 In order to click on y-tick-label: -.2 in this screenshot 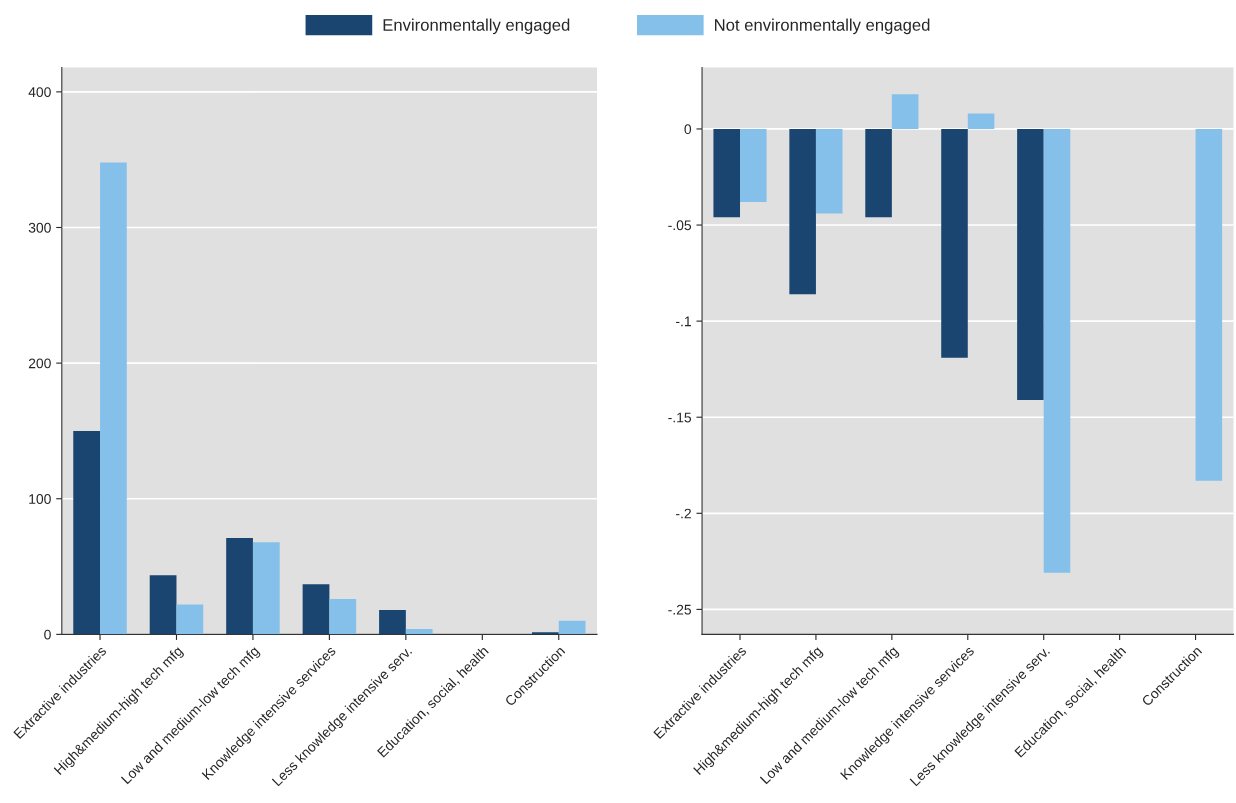, I will do `click(683, 513)`.